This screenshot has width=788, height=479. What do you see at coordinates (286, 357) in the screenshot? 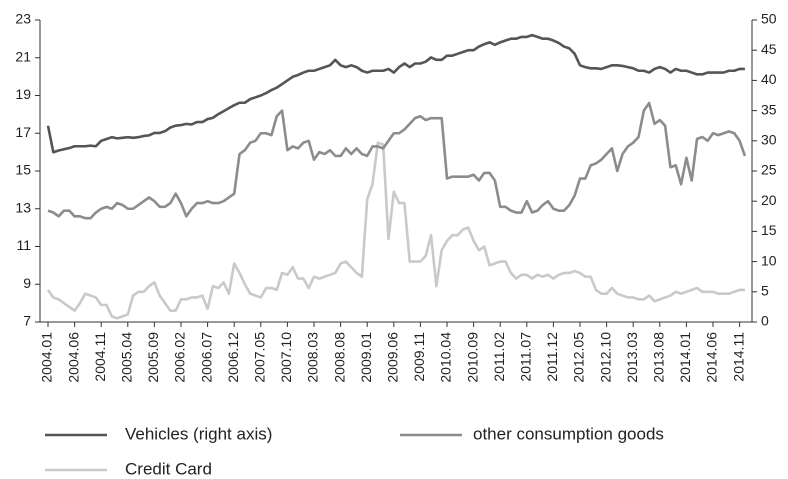
I see `x-tick-label: 2007.10` at bounding box center [286, 357].